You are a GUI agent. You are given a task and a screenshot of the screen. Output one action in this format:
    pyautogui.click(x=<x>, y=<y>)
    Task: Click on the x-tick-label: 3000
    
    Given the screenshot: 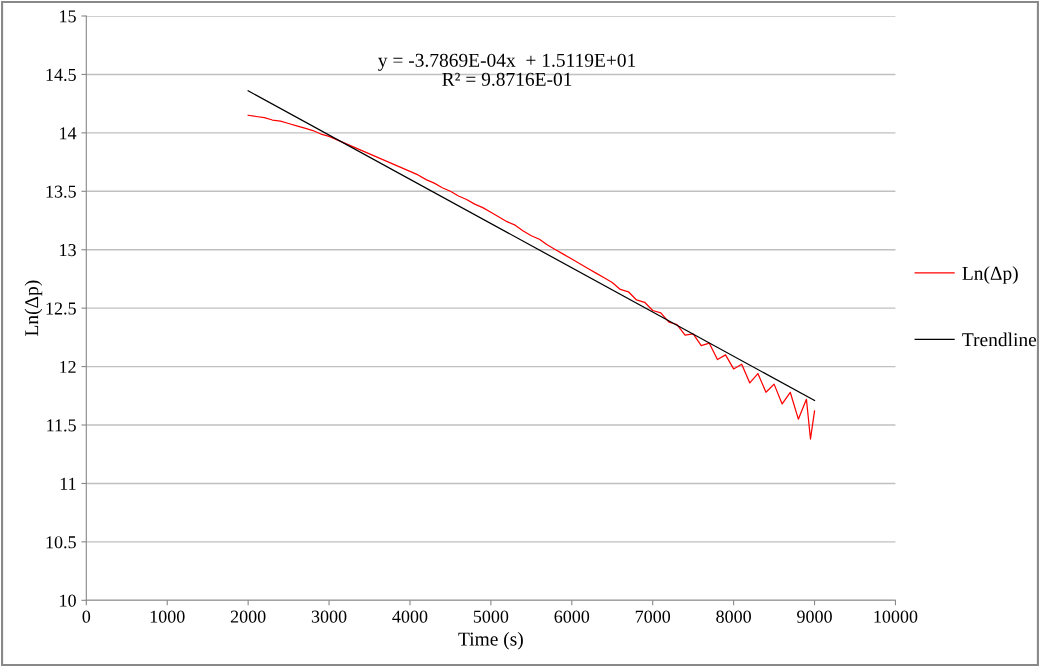 What is the action you would take?
    pyautogui.click(x=329, y=616)
    